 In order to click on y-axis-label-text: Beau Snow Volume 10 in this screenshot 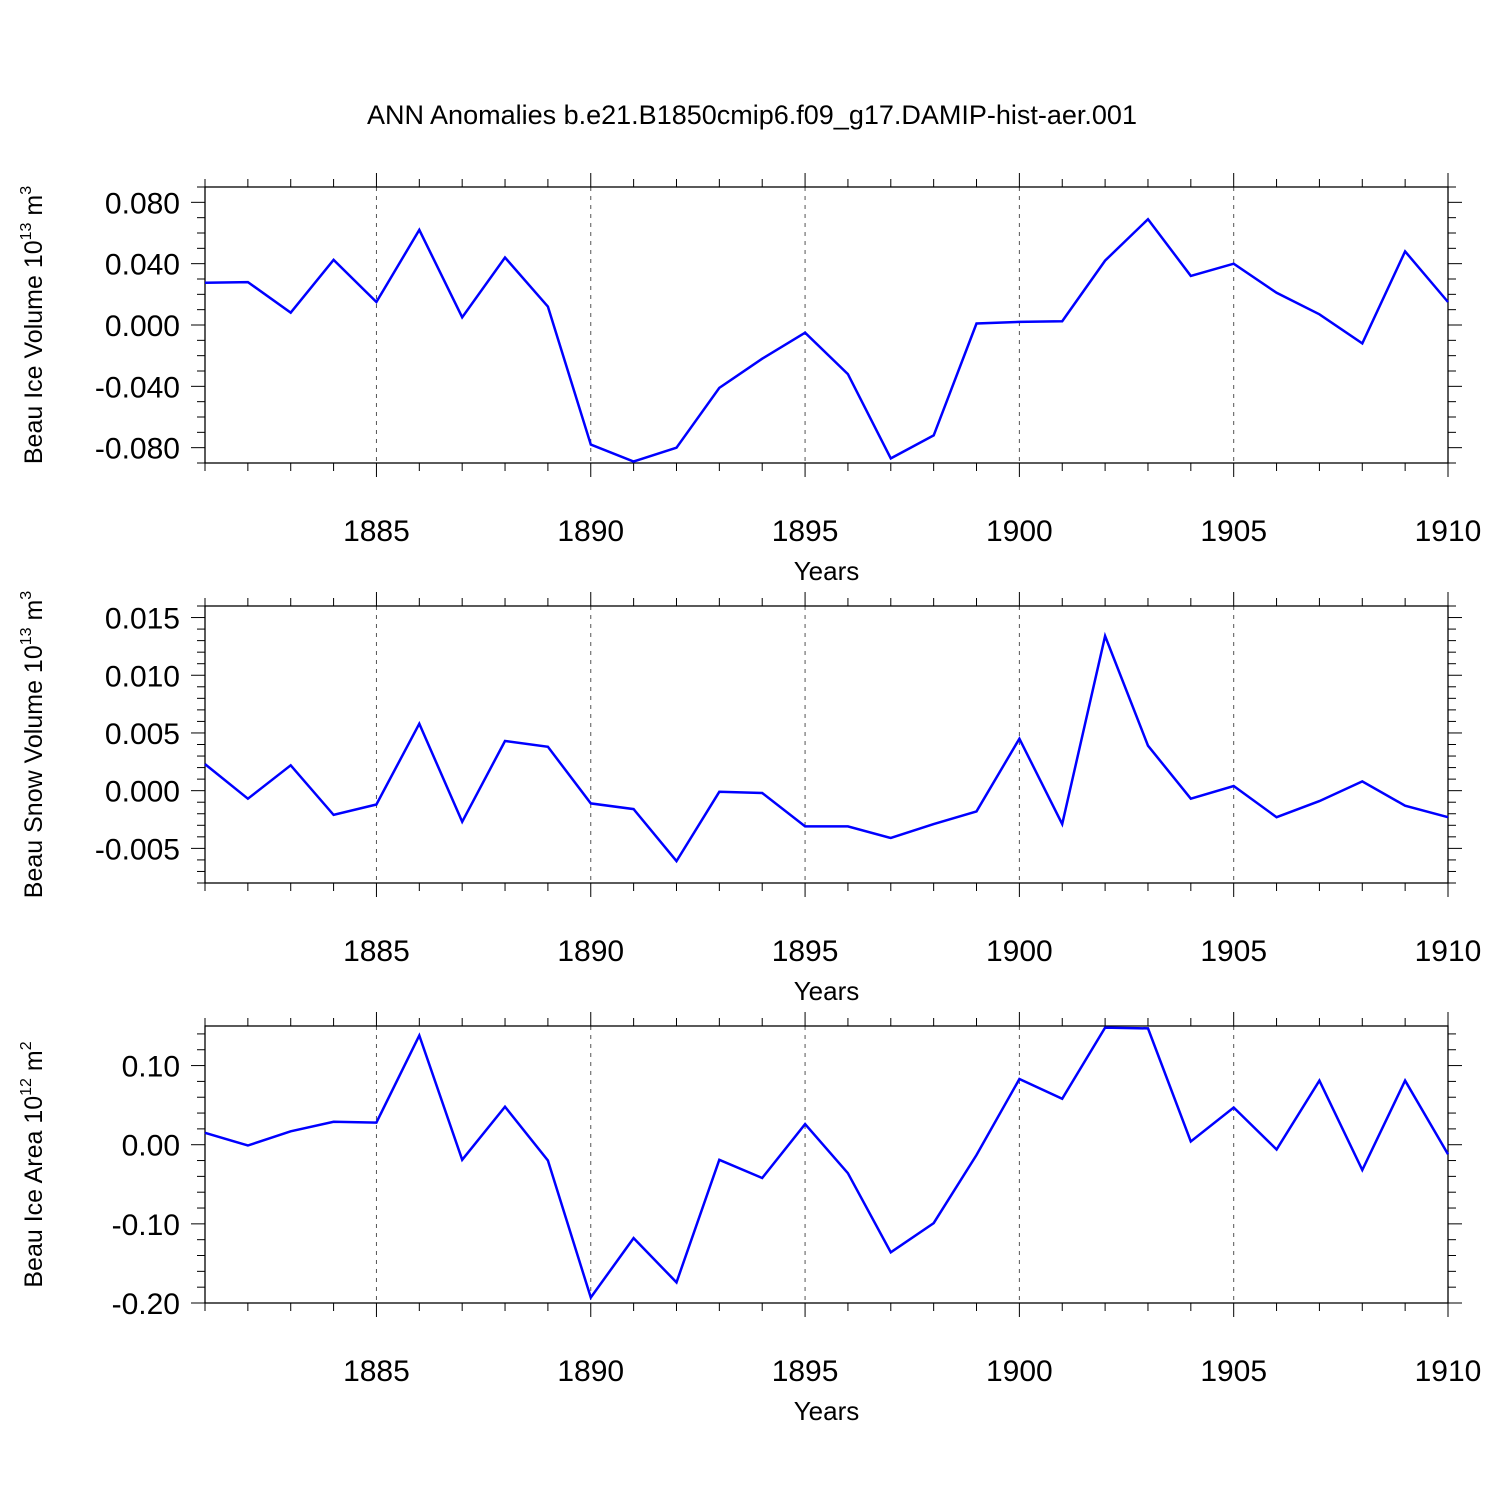, I will do `click(34, 771)`.